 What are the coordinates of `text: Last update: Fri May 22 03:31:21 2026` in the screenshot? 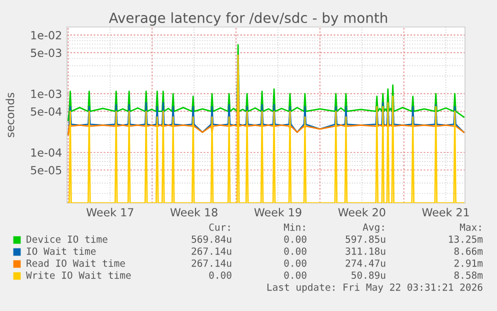 It's located at (374, 288).